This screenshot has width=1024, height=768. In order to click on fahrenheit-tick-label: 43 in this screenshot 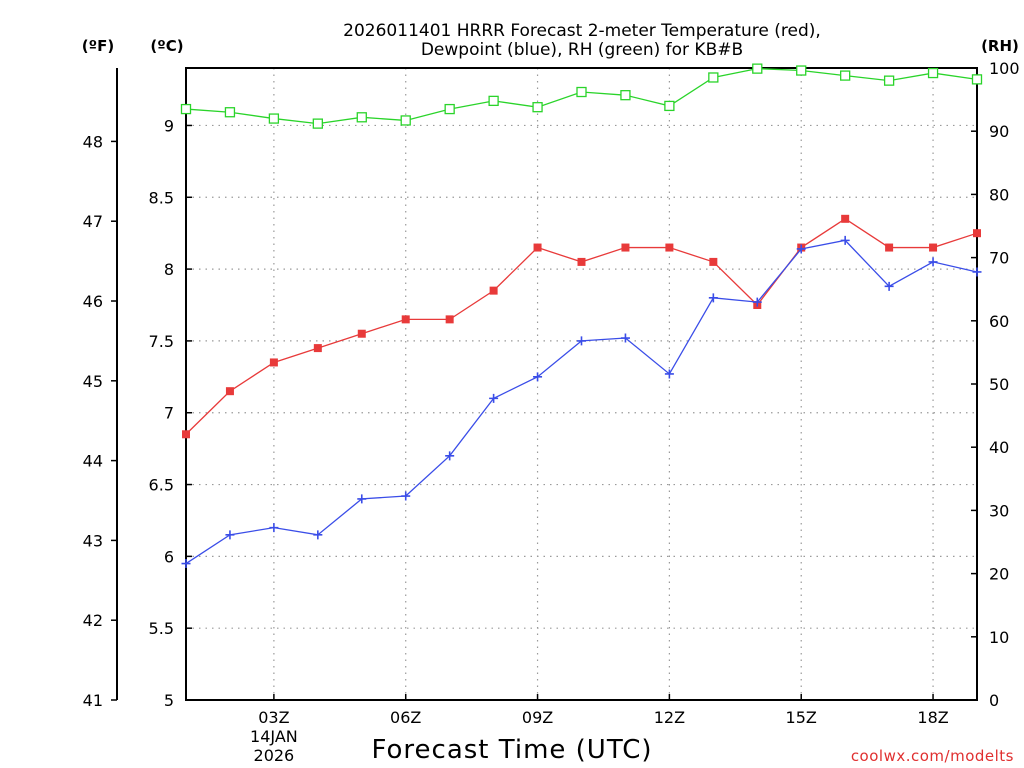, I will do `click(93, 540)`.